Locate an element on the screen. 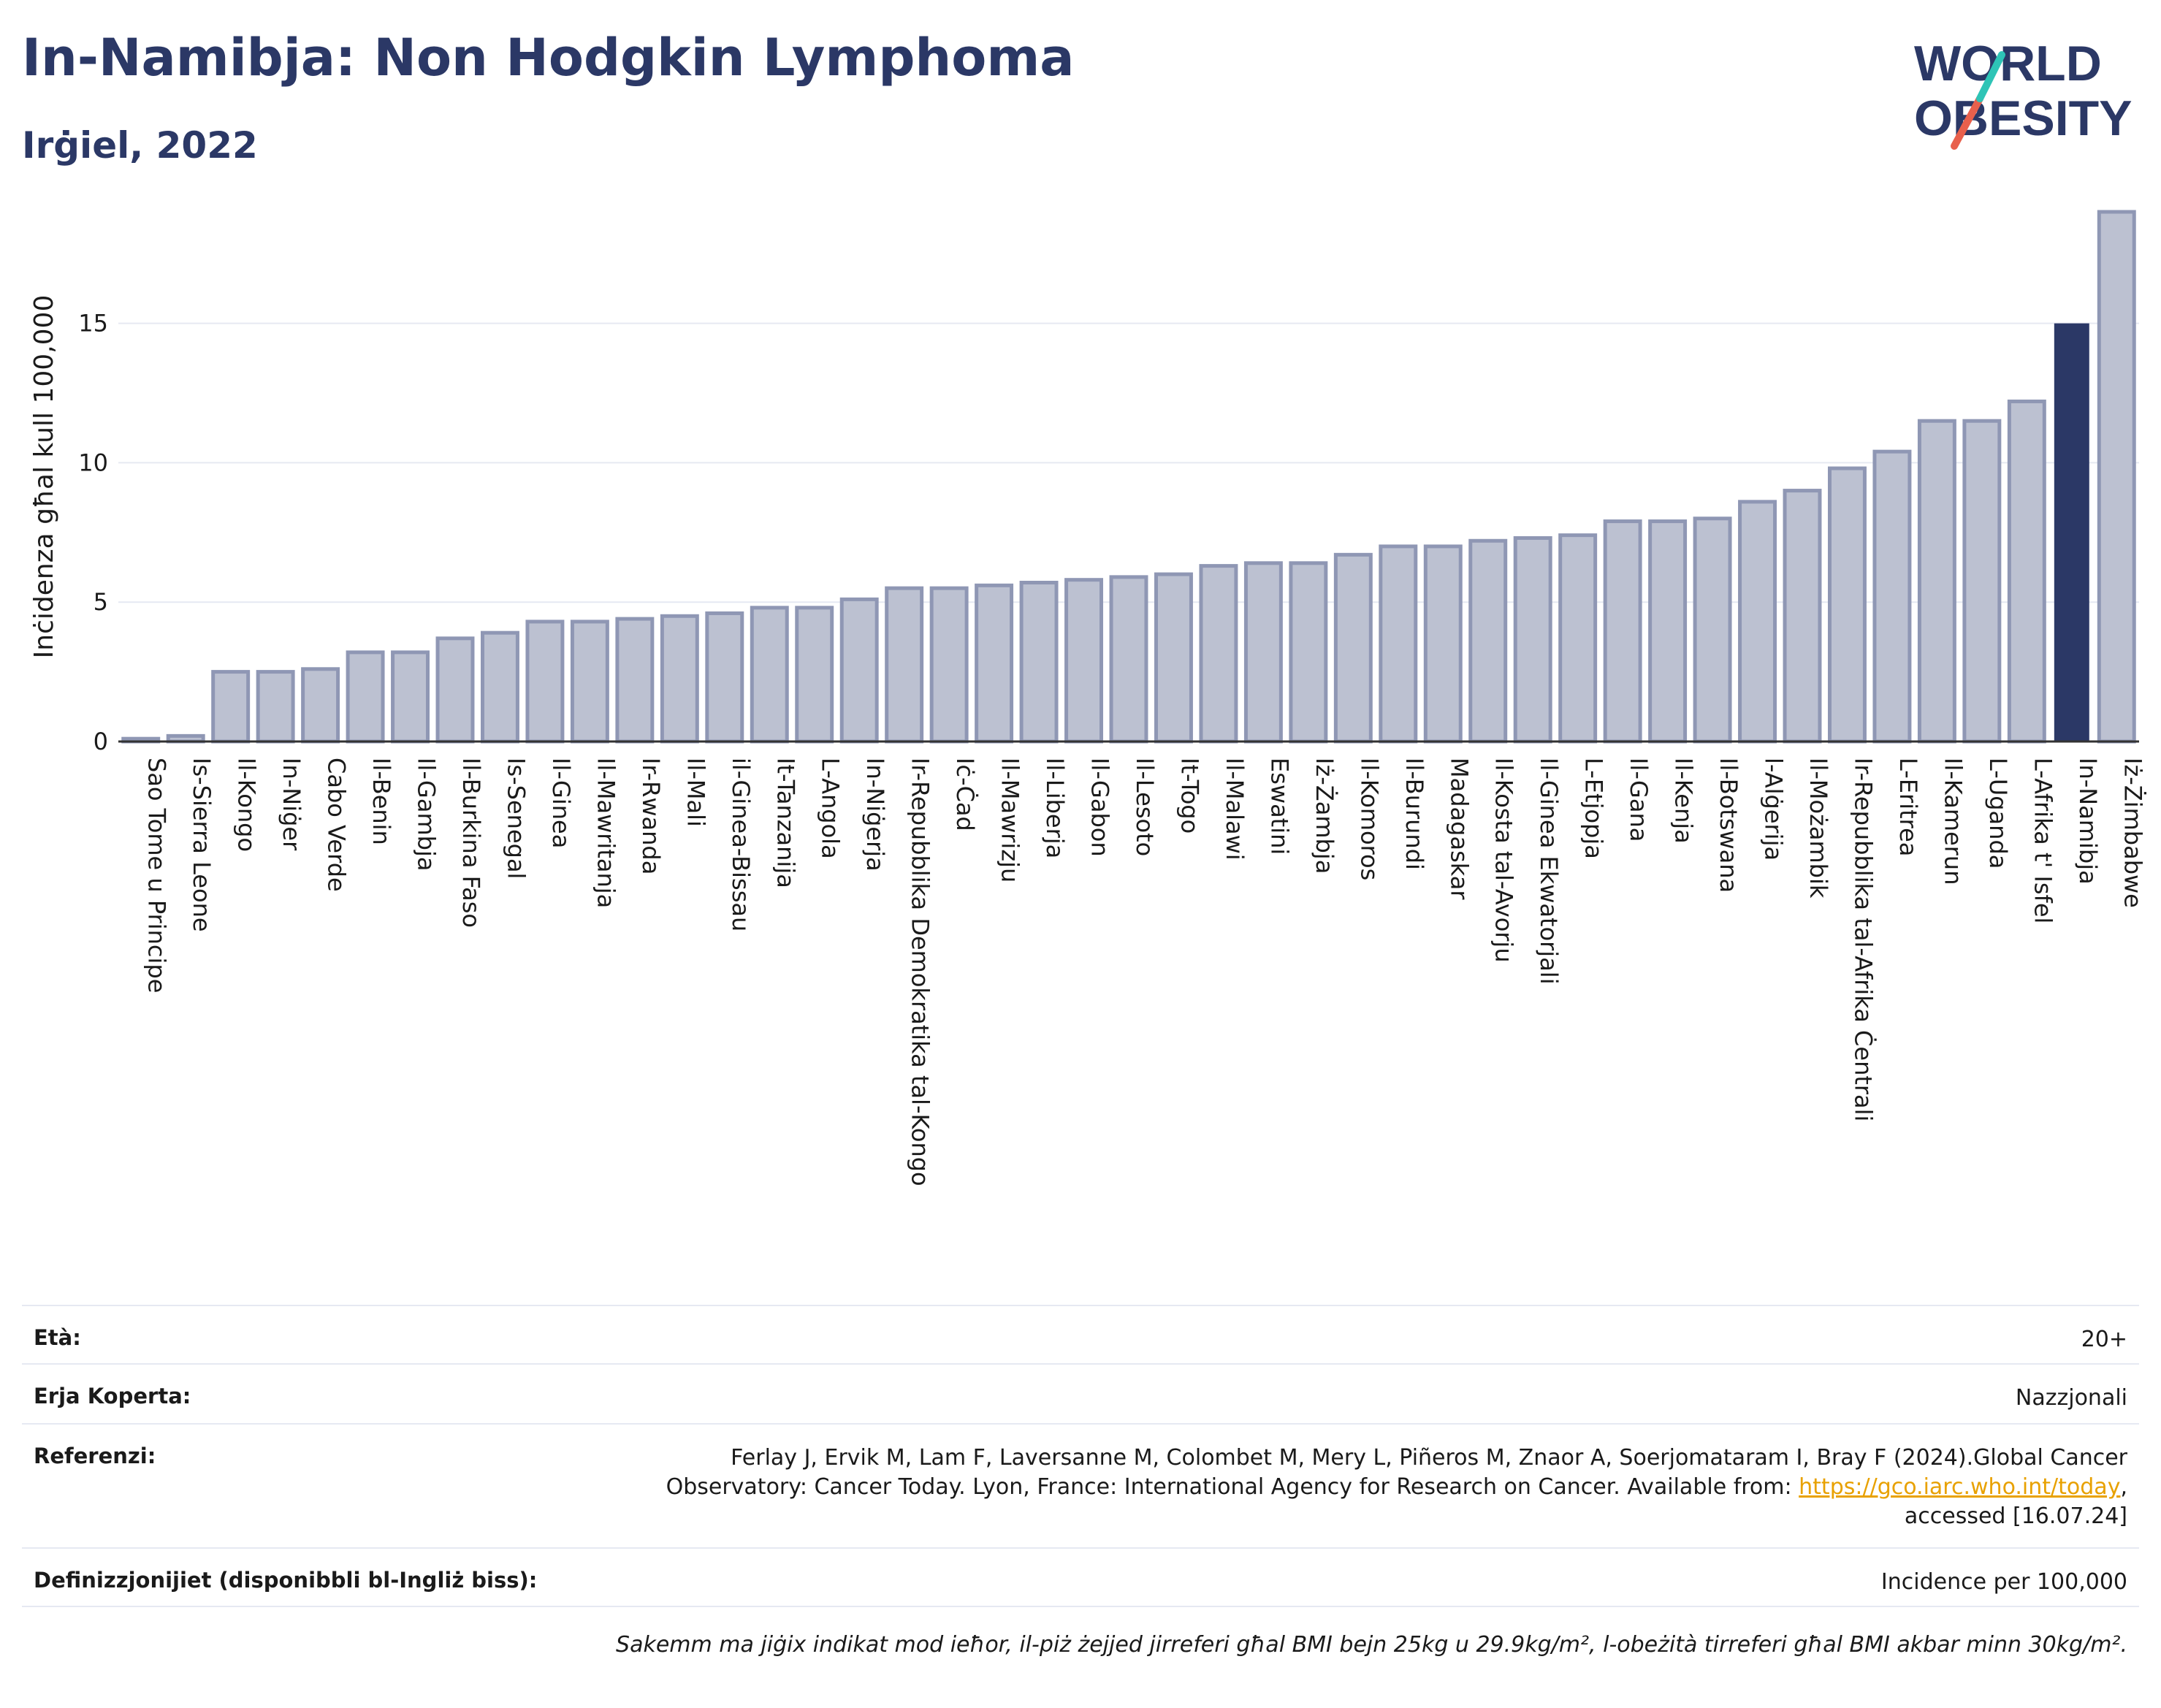 This screenshot has height=1708, width=2161. area-label: Erja Koperta: is located at coordinates (113, 1396).